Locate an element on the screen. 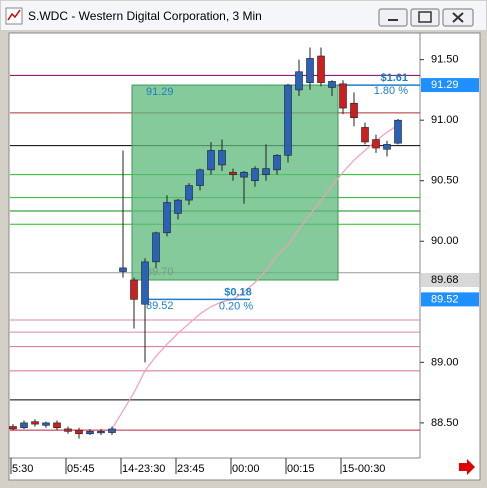 This screenshot has width=487, height=488. gain-label: $1.61 is located at coordinates (394, 78).